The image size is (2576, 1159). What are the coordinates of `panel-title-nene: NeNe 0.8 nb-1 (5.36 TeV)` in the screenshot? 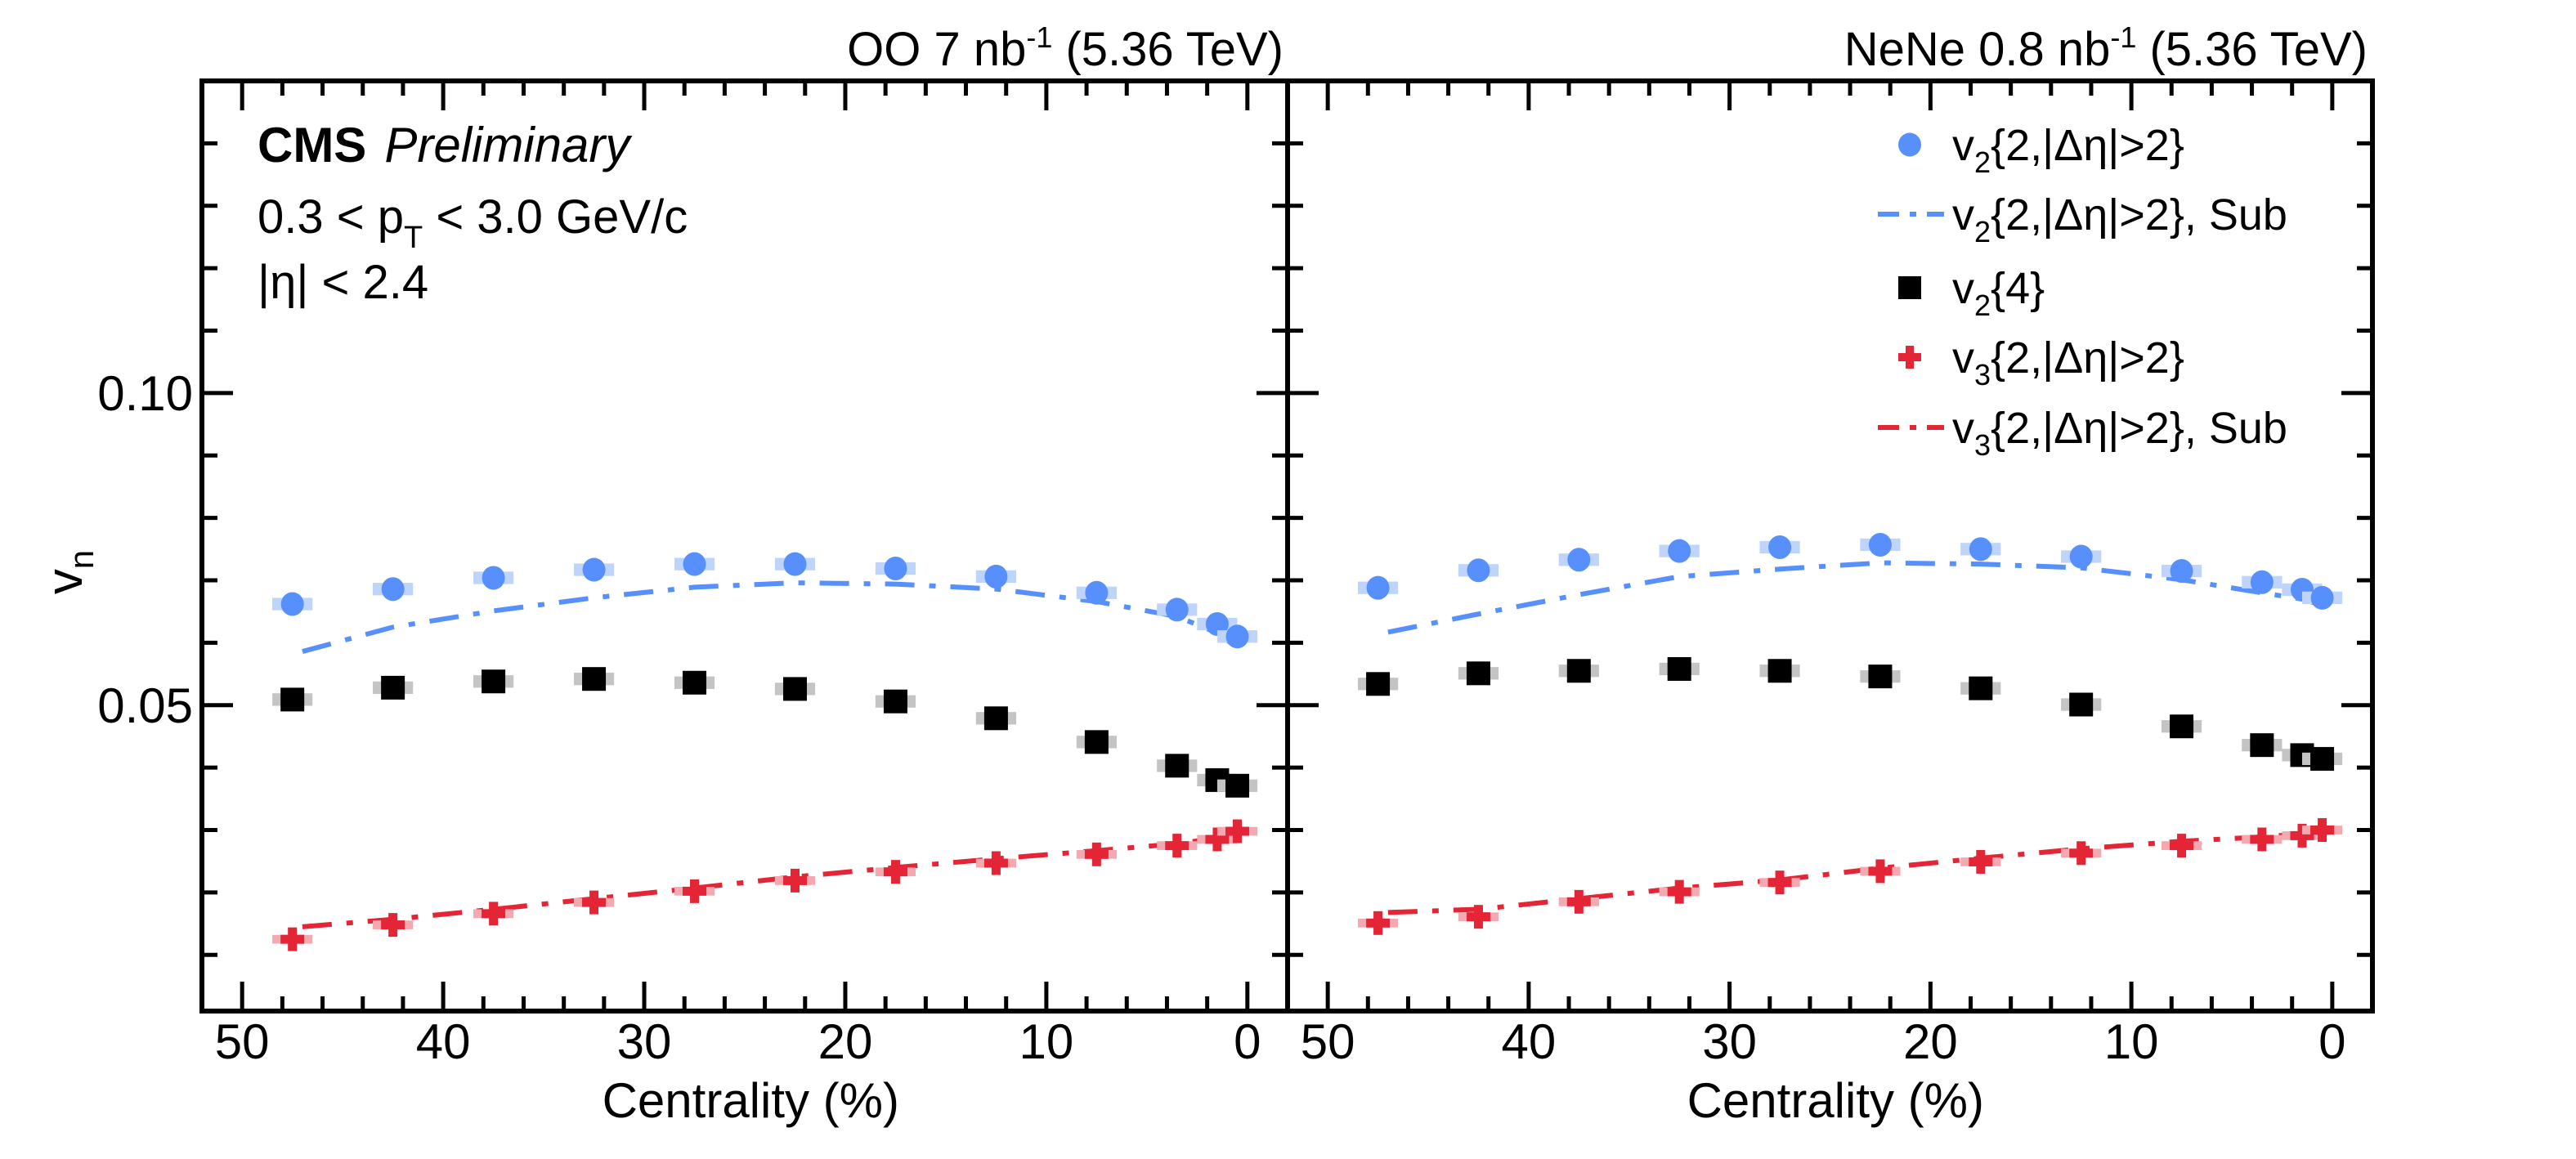 It's located at (2106, 48).